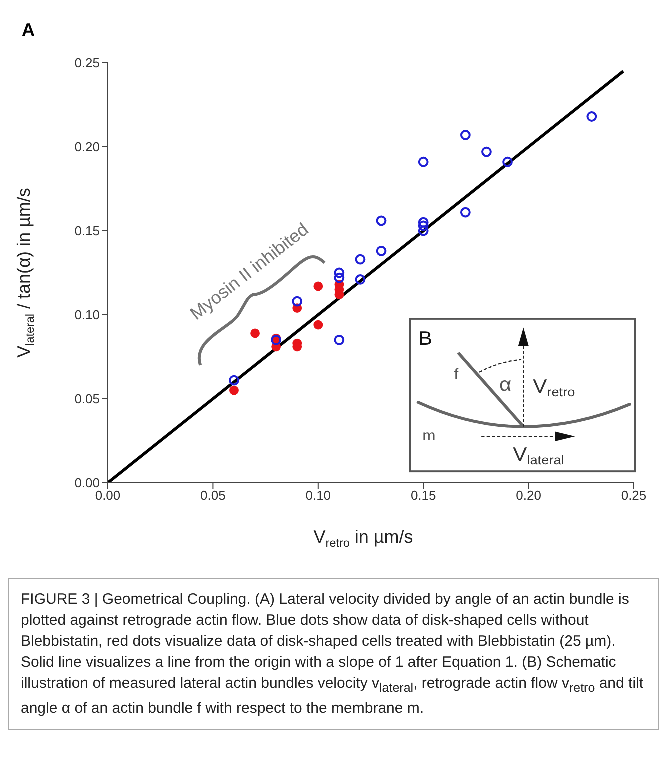  I want to click on annotation: f, so click(457, 375).